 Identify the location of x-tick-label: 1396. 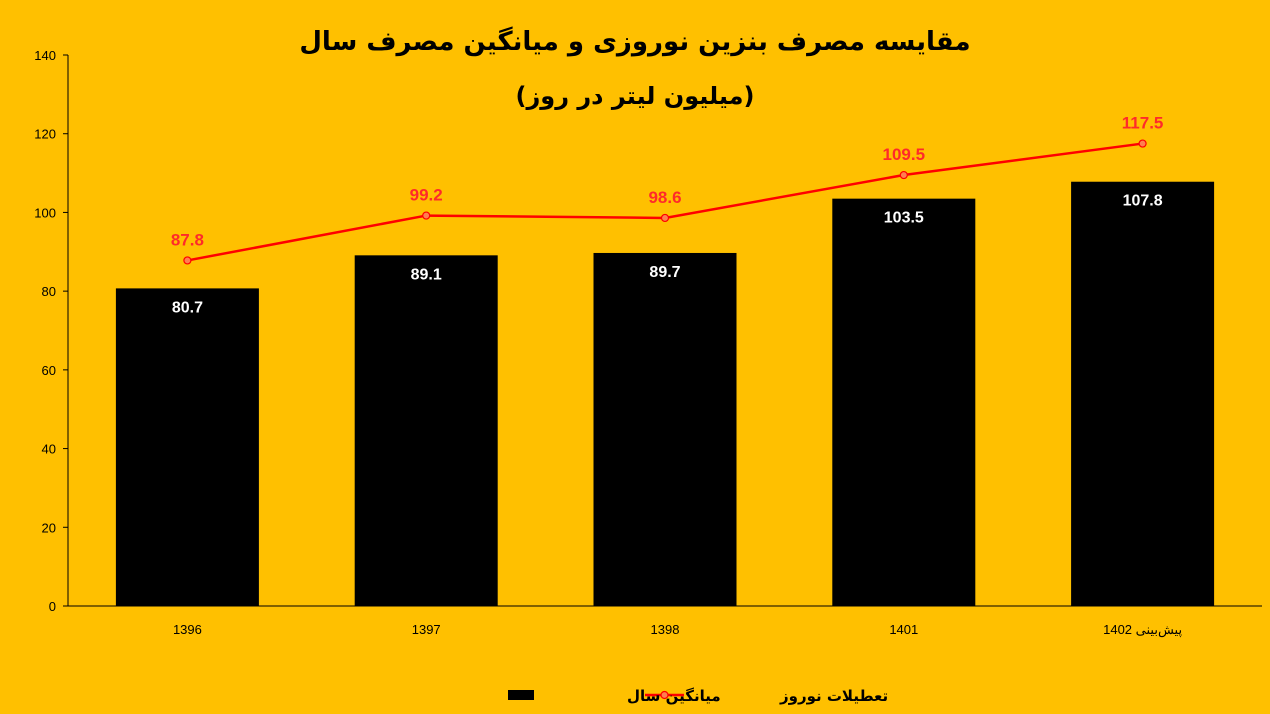
(187, 629).